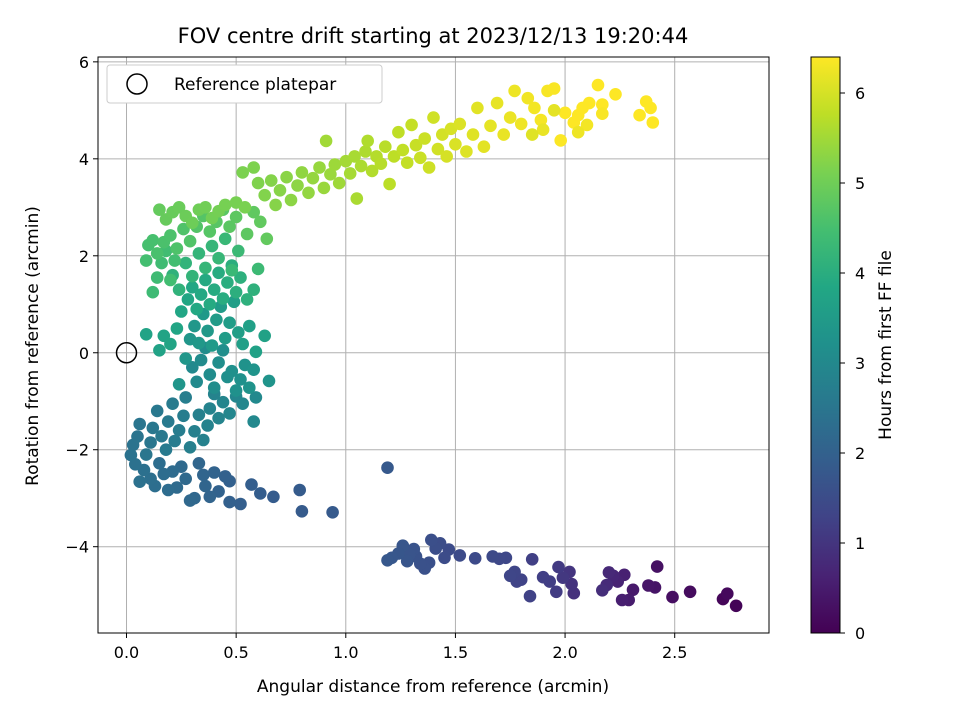 The width and height of the screenshot is (960, 720). Describe the element at coordinates (33, 346) in the screenshot. I see `y-axis-label: Rotation from reference (arcmin)` at that location.